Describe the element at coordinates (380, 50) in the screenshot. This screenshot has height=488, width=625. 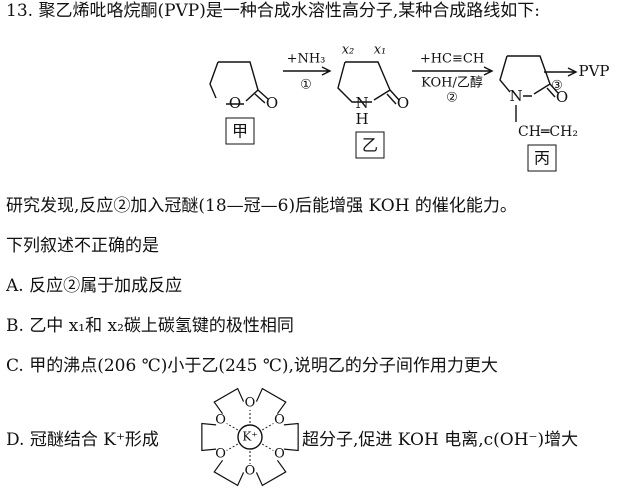
I see `atom: x₁` at that location.